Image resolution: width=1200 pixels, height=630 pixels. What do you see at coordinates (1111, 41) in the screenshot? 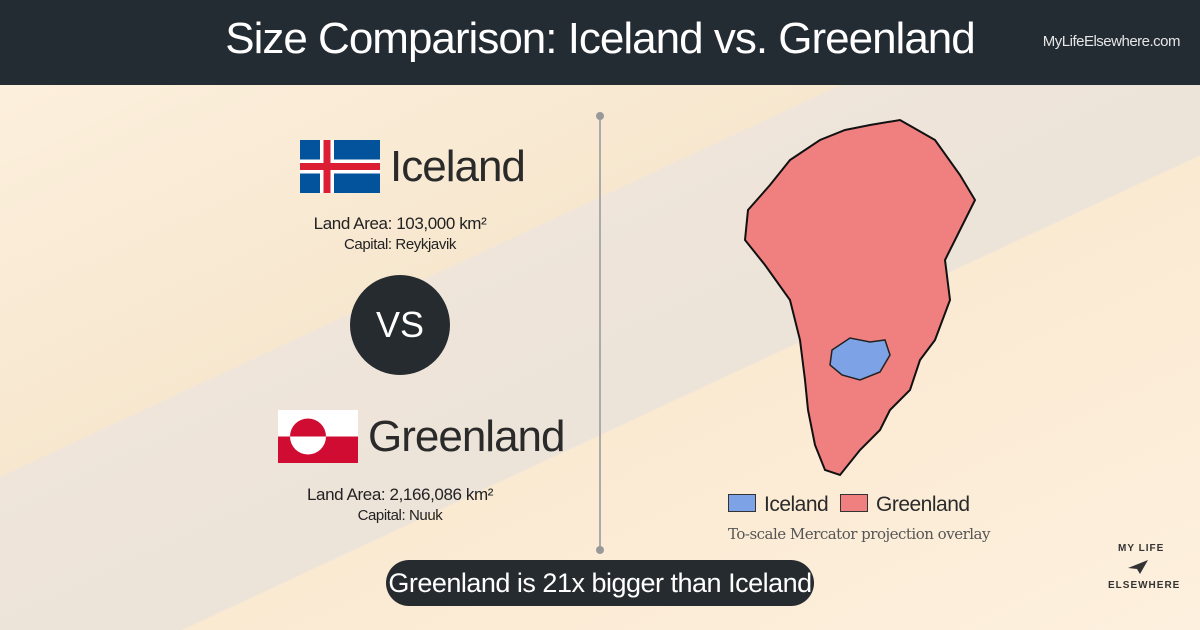
I see `site-name: MyLifeElsewhere.com` at bounding box center [1111, 41].